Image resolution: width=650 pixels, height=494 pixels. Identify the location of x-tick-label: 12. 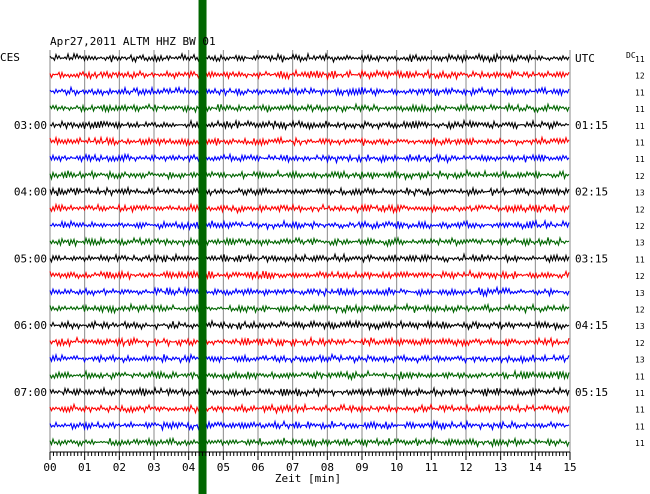
(465, 467).